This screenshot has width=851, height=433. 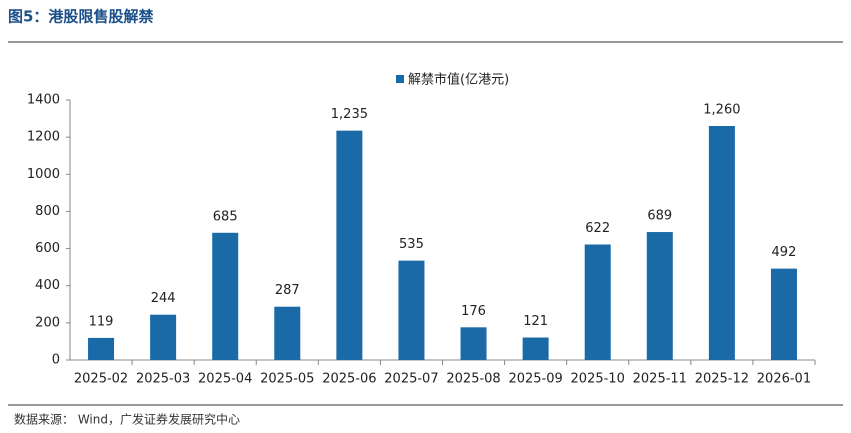 What do you see at coordinates (80, 17) in the screenshot?
I see `chart-title: 图5：港股限售股解禁` at bounding box center [80, 17].